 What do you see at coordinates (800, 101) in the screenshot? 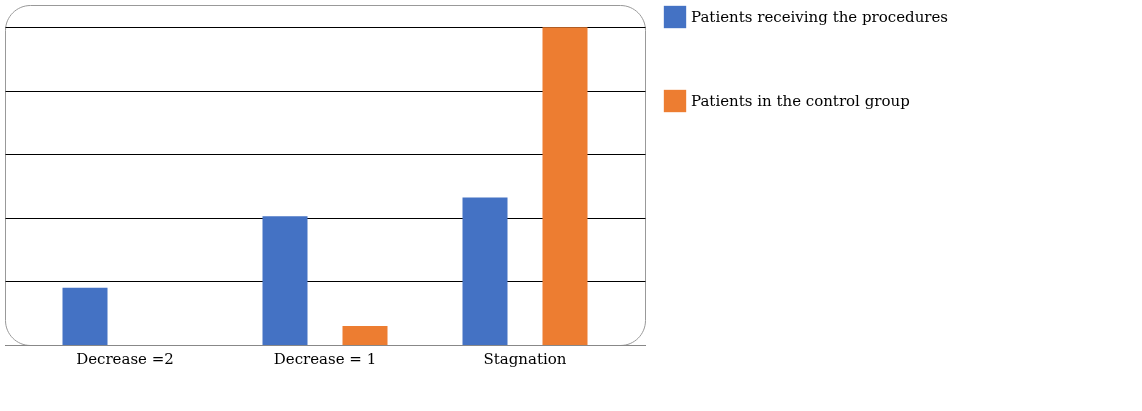
I see `legend-label: Patients in the control group` at bounding box center [800, 101].